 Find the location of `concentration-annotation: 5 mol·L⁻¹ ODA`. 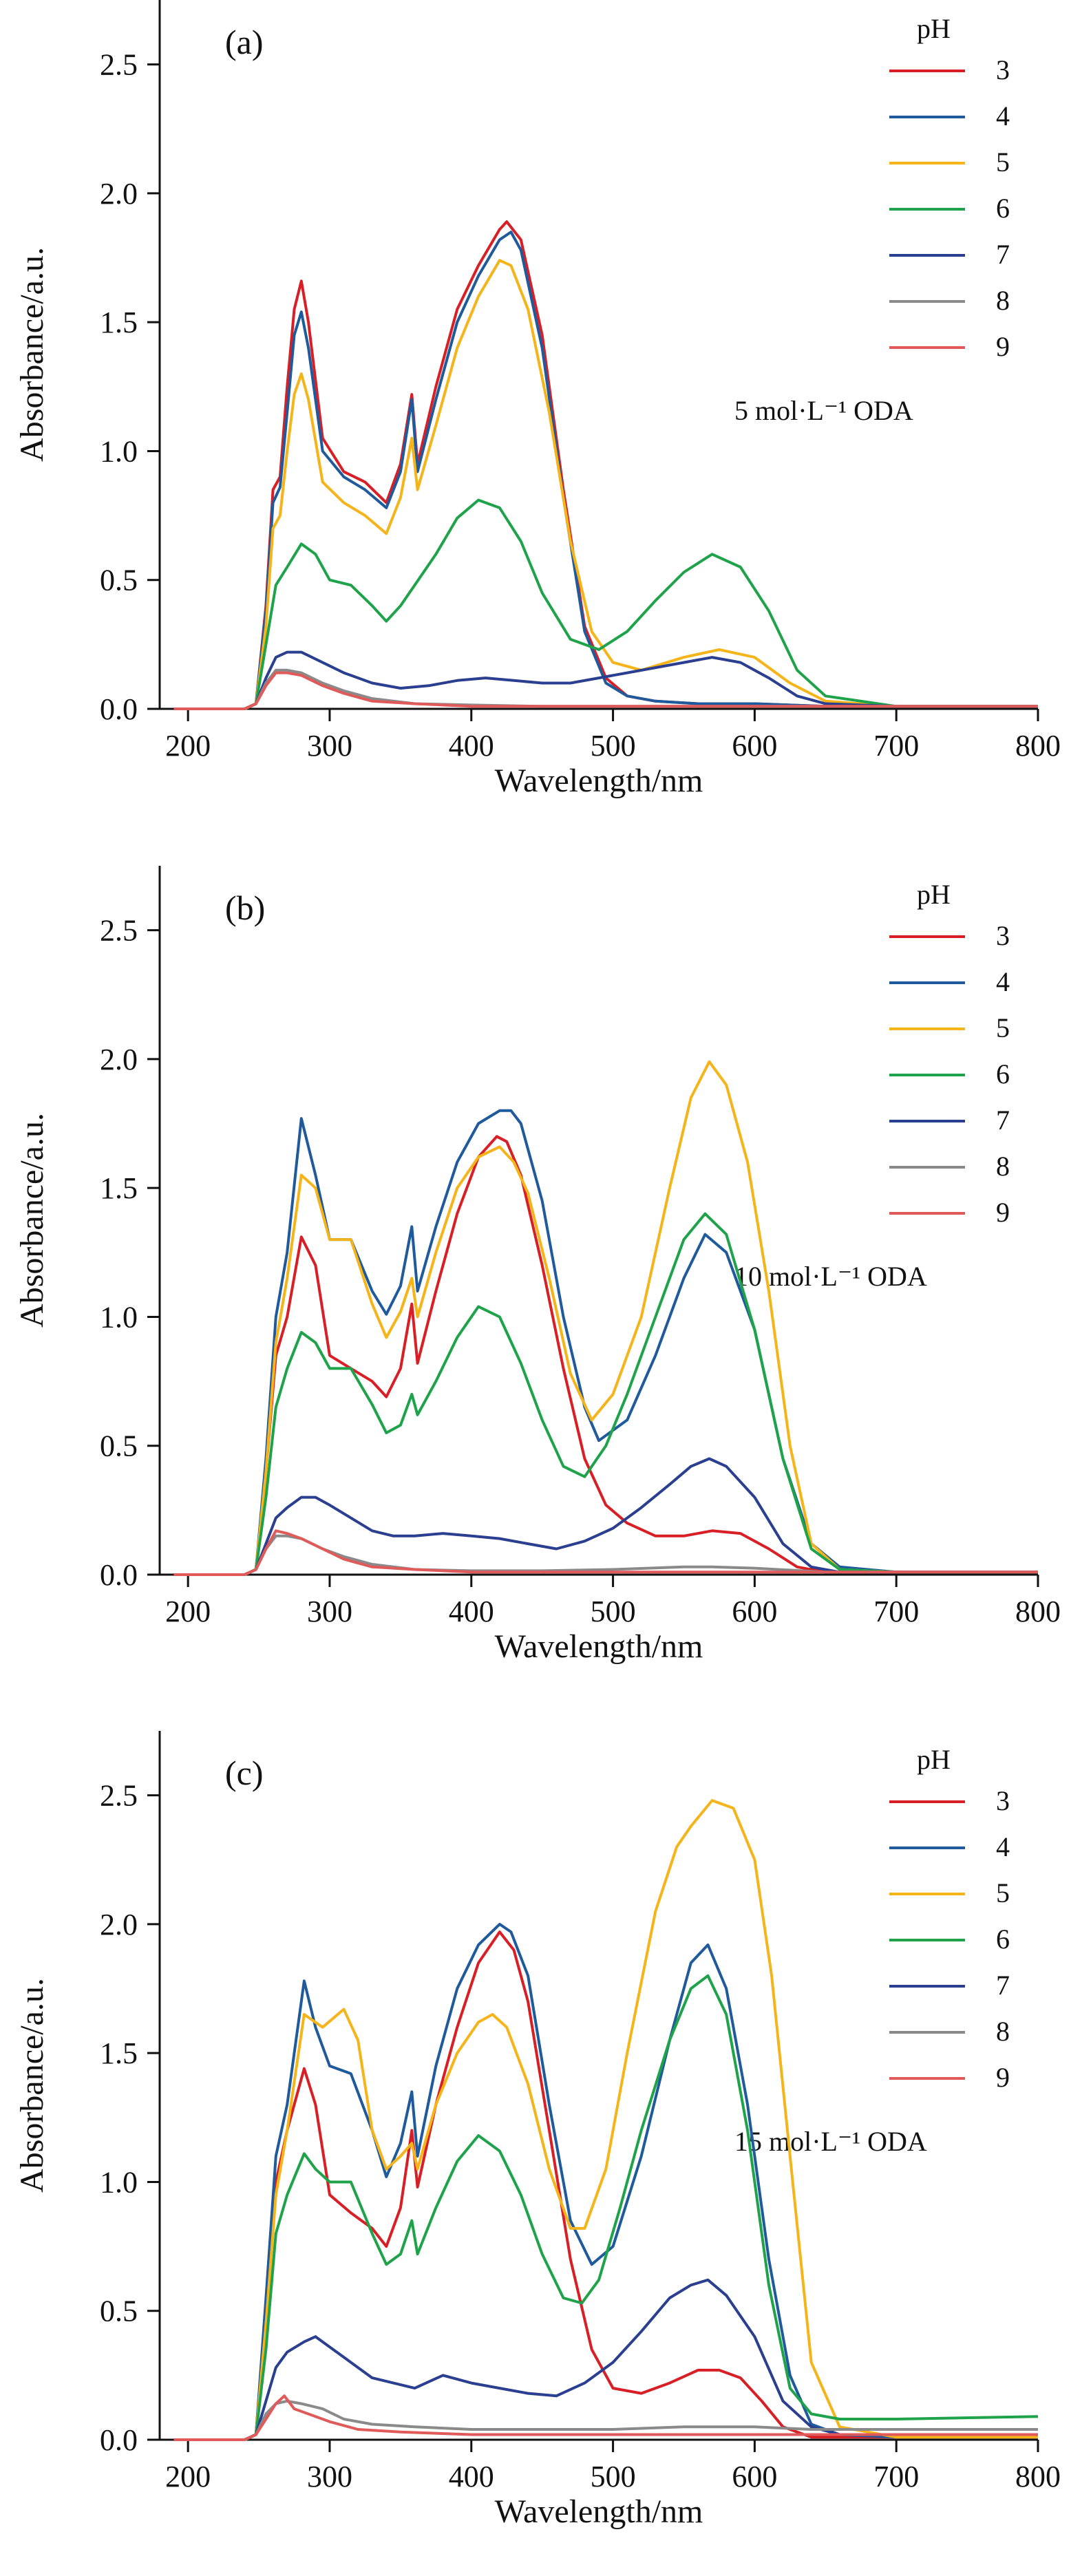

concentration-annotation: 5 mol·L⁻¹ ODA is located at coordinates (823, 410).